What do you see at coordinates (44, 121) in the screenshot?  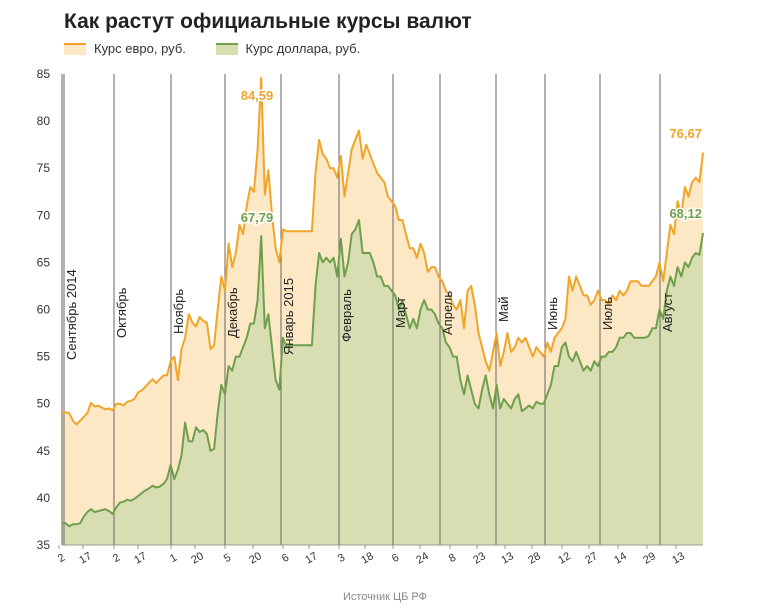 I see `y-tick-label: 80` at bounding box center [44, 121].